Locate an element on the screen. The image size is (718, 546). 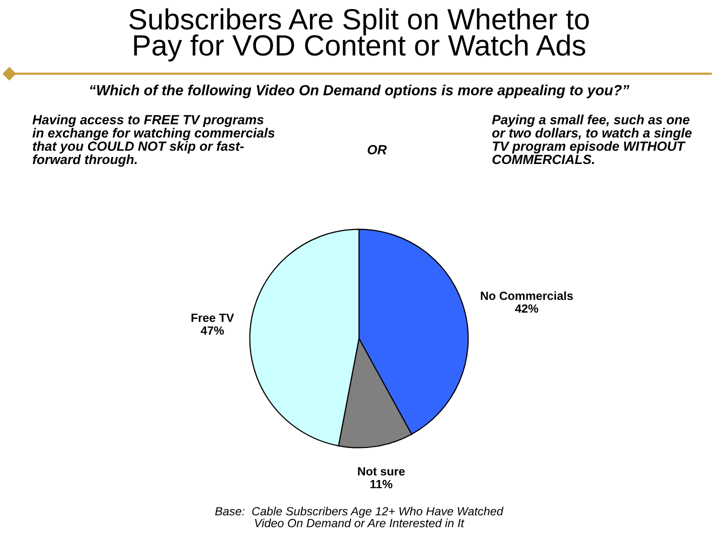
chart-subtitle: “Which of the following Video On Demand options is more appealing to you?” is located at coordinates (360, 91).